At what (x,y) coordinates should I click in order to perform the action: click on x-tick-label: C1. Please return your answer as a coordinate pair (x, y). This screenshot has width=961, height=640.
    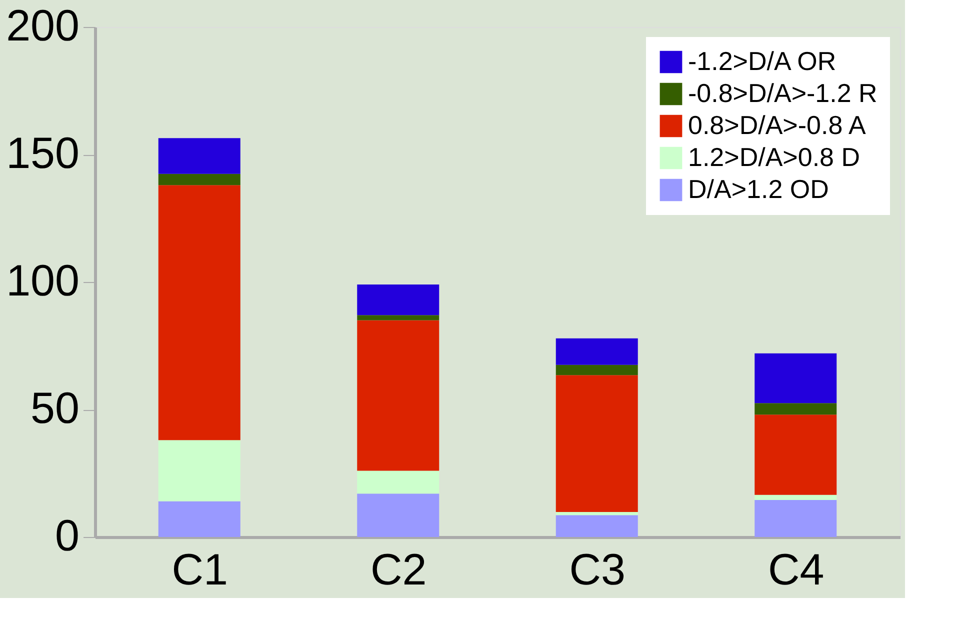
    Looking at the image, I should click on (200, 570).